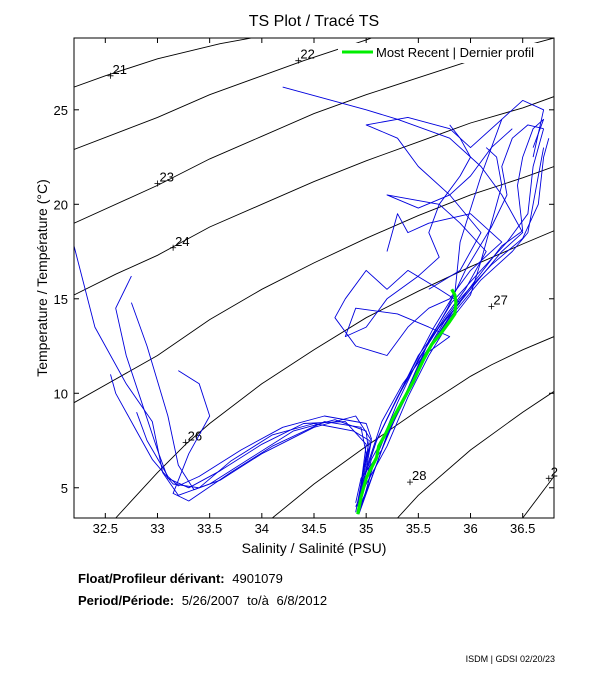  What do you see at coordinates (61, 110) in the screenshot?
I see `y-tick-label: 25` at bounding box center [61, 110].